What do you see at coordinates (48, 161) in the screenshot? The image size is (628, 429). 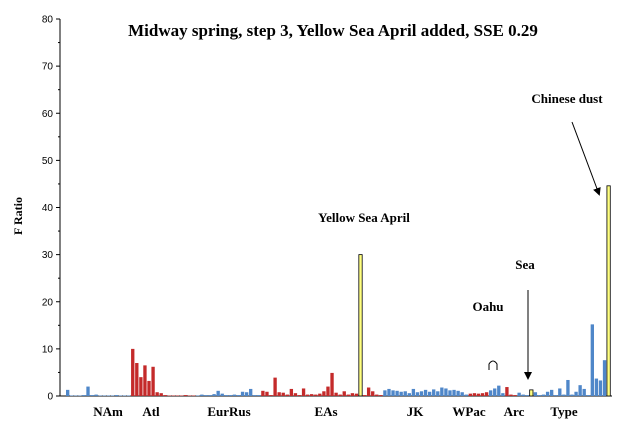 I see `y-tick-label: 50` at bounding box center [48, 161].